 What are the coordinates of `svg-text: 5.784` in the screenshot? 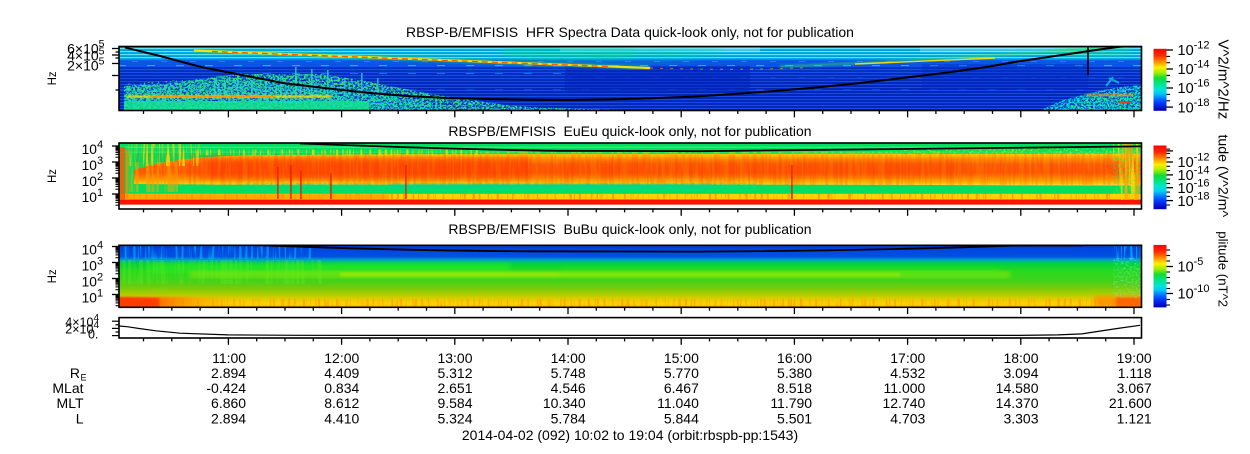 It's located at (568, 418).